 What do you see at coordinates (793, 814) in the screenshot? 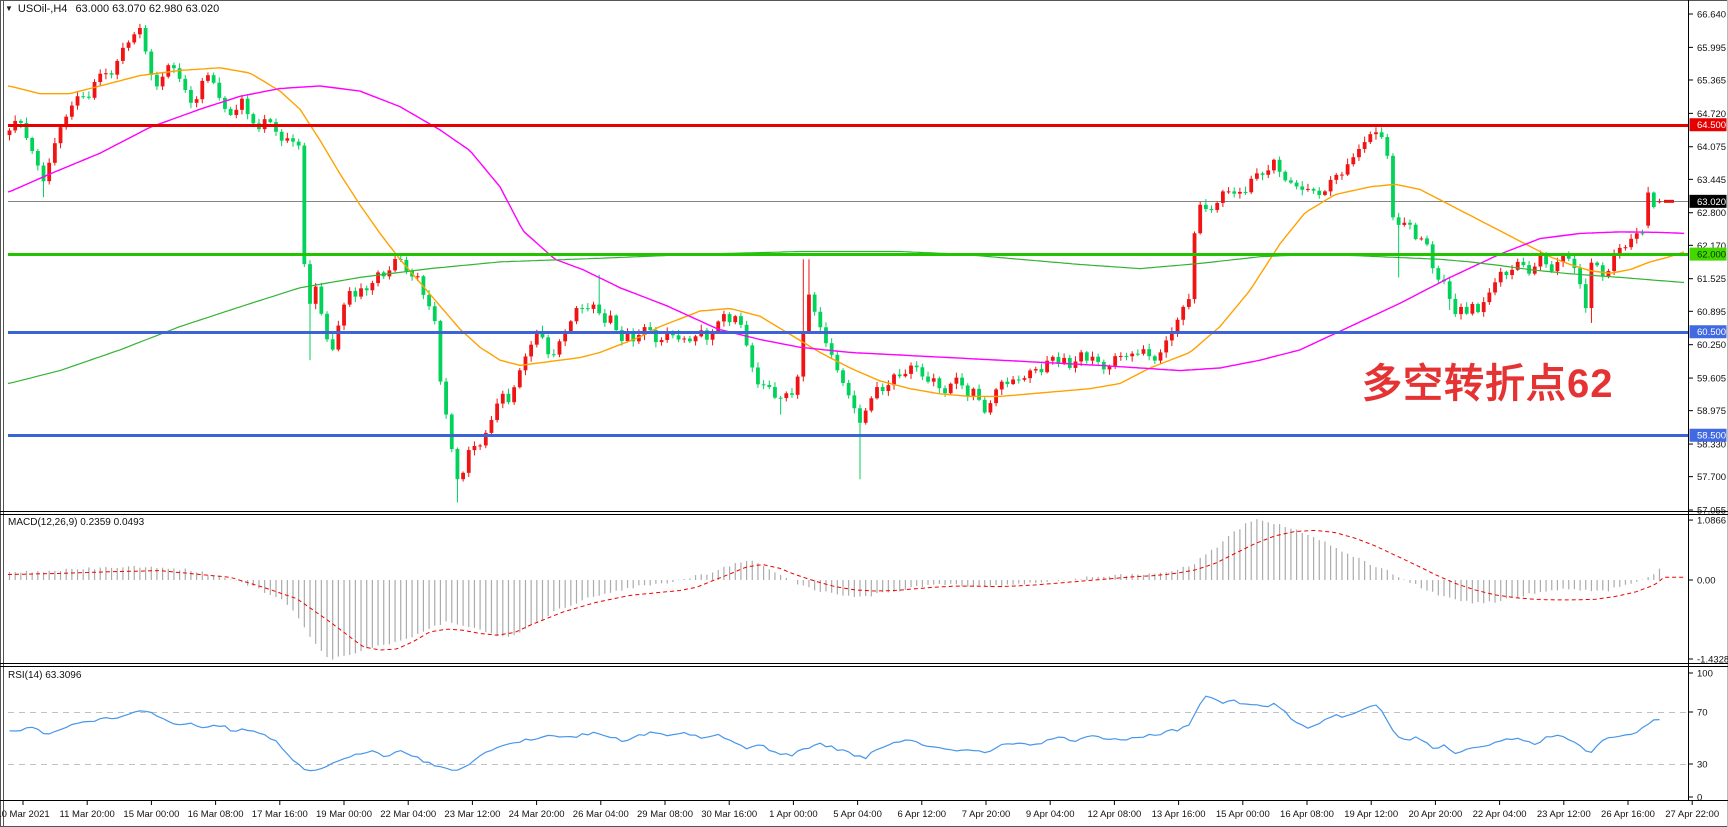
I see `time-tick-label: 1 Apr 00:00` at bounding box center [793, 814].